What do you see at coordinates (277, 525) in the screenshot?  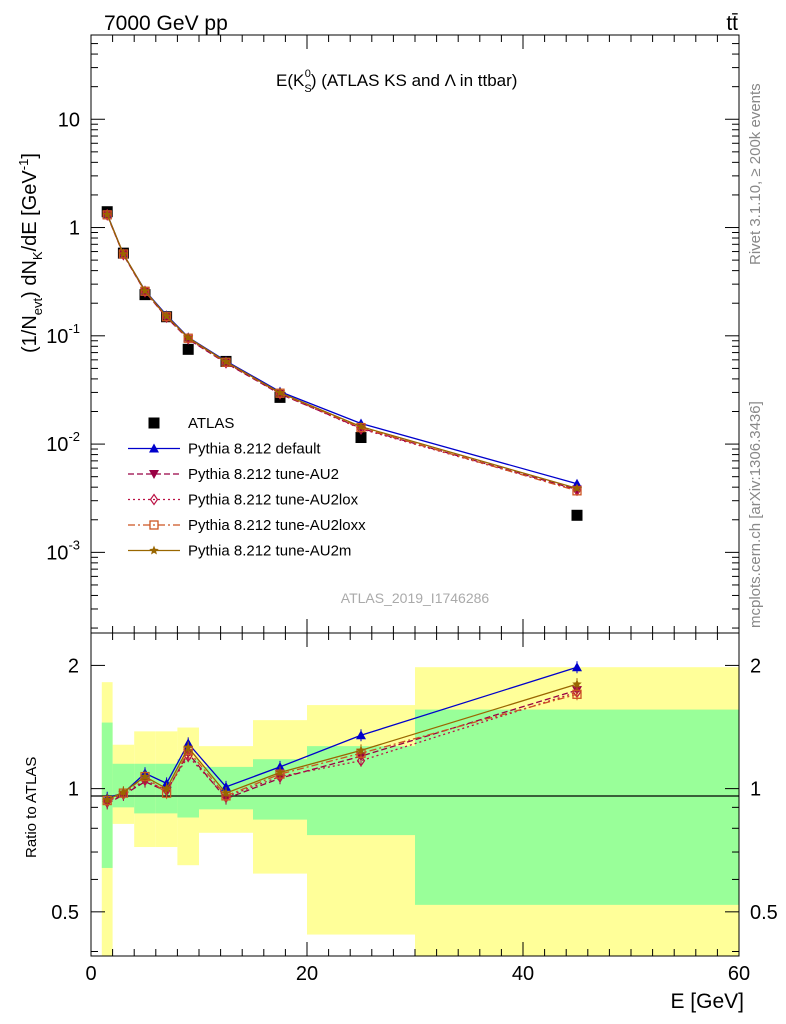 I see `legend-label: Pythia 8.212 tune-AU2loxx` at bounding box center [277, 525].